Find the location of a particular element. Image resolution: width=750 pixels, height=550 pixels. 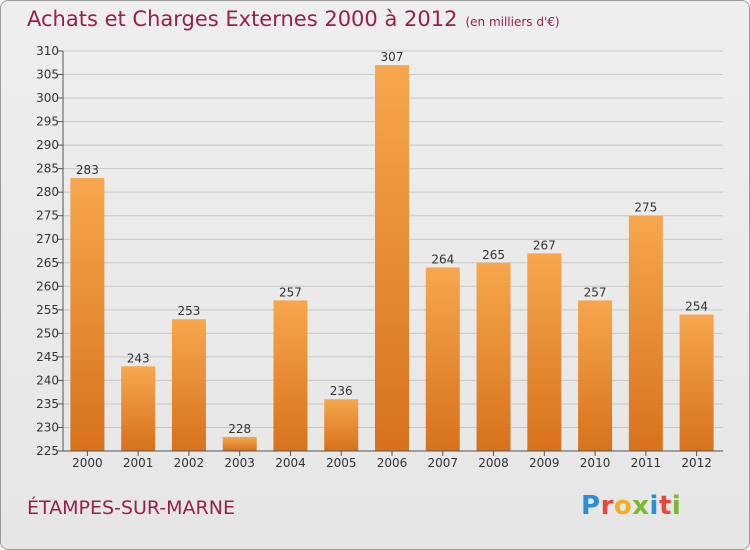

x-tick-label: 2010 is located at coordinates (595, 463).